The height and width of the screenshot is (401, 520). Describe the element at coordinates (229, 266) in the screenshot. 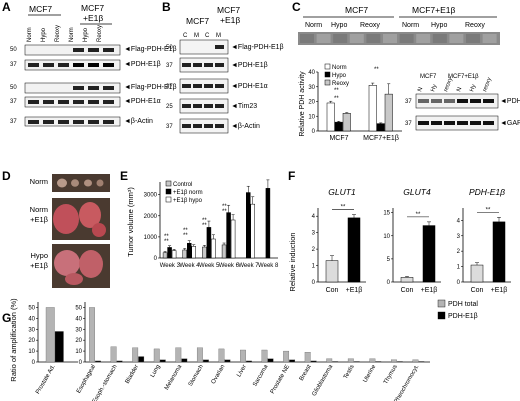

I see `x-tick-label: Week 6` at that location.